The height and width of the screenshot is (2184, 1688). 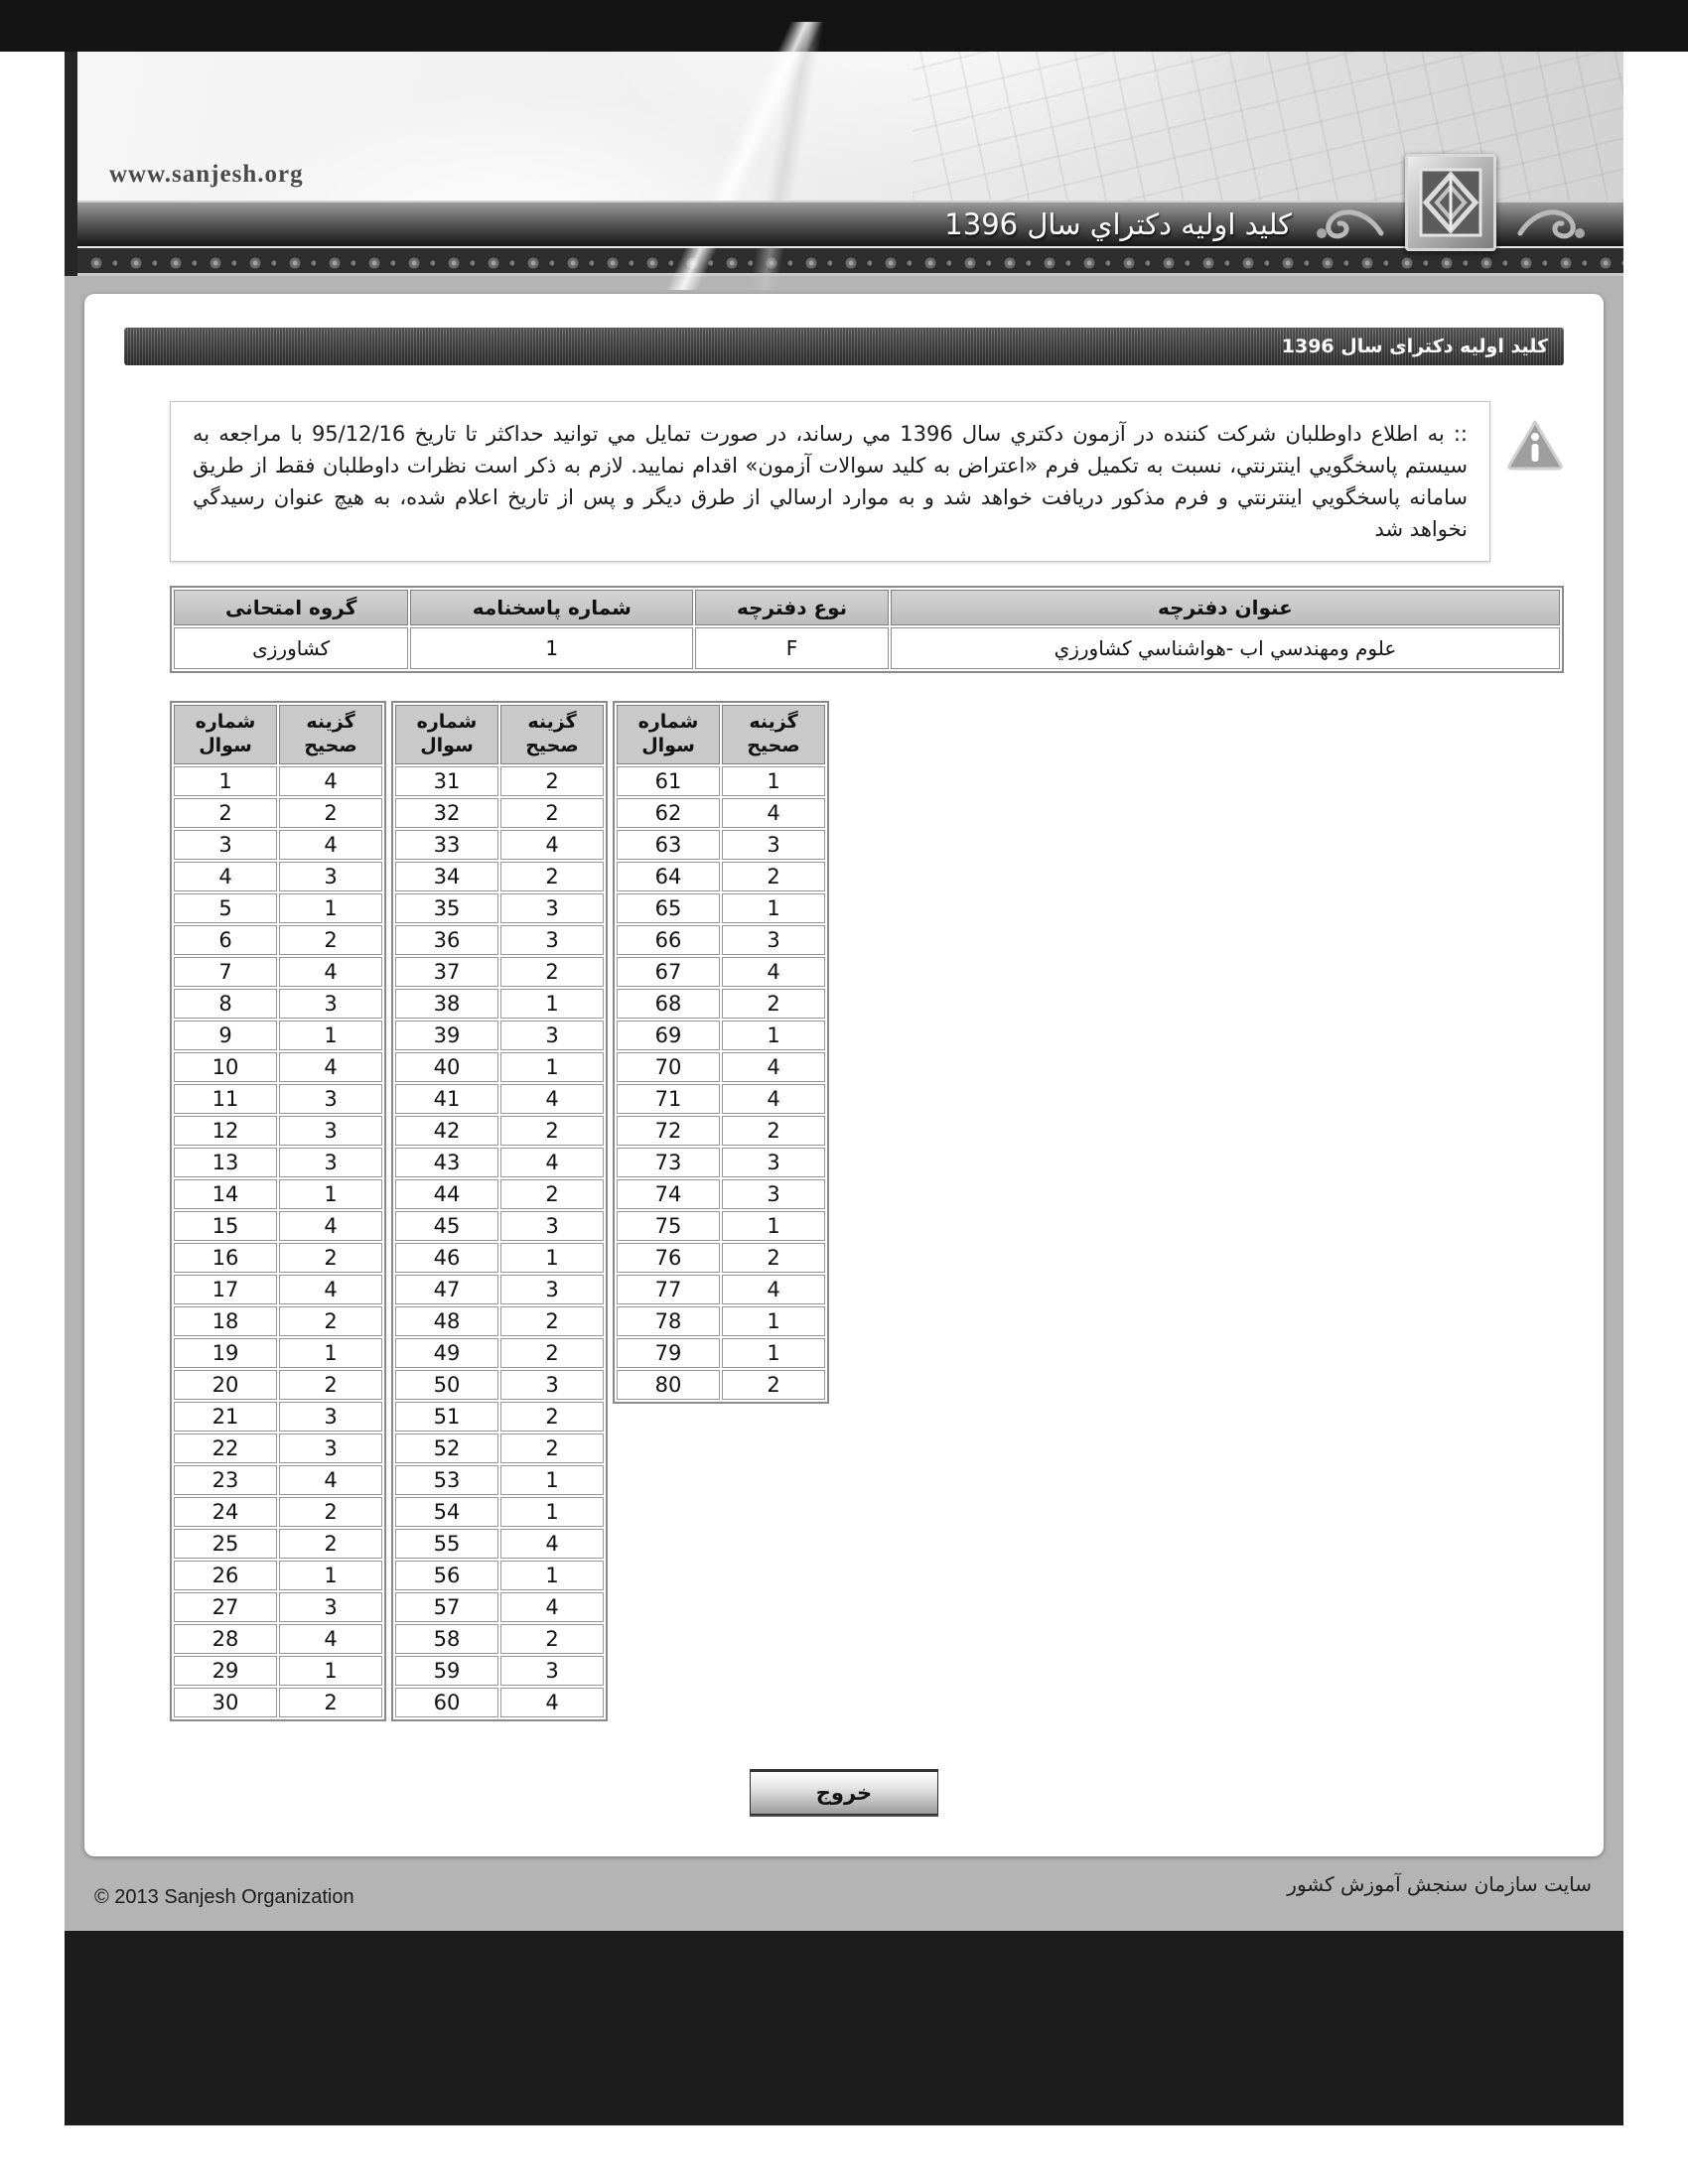 What do you see at coordinates (844, 346) in the screenshot?
I see `panel-header-bar: کلید اولیه دکترای سال 1396` at bounding box center [844, 346].